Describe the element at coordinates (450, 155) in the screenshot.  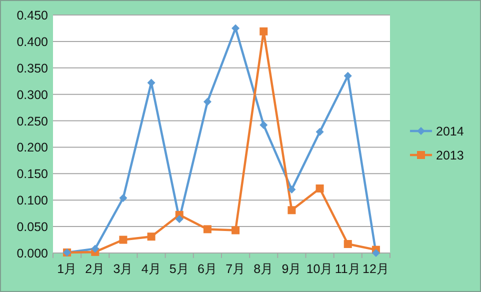
I see `legend-label: 2013` at that location.